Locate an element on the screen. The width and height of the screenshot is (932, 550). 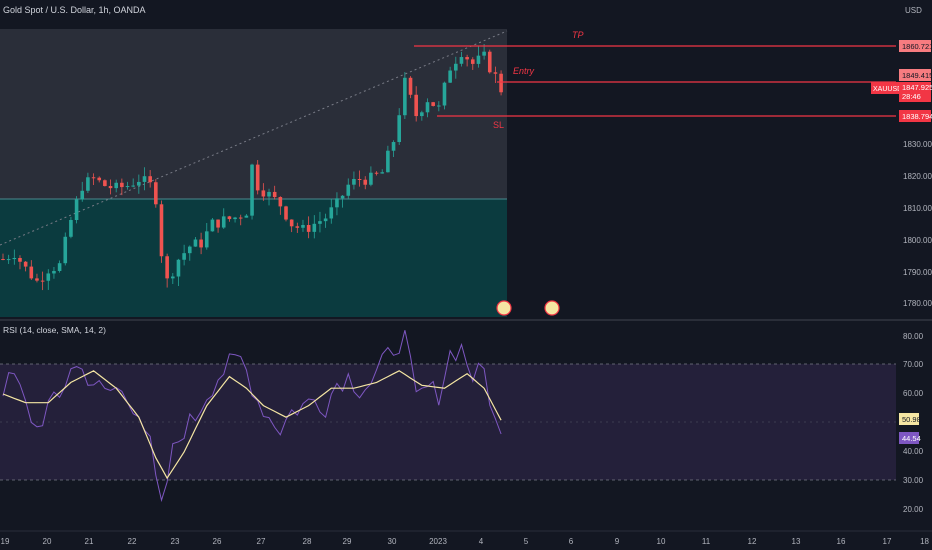
symbol-badge is located at coordinates (885, 88).